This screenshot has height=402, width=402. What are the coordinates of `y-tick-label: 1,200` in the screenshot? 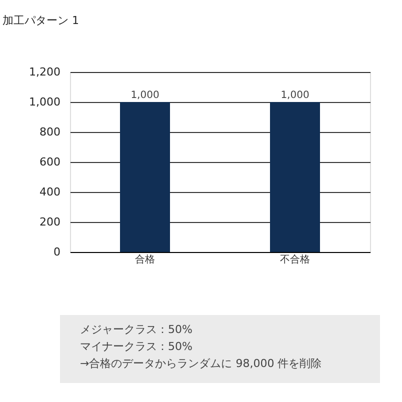 It's located at (44, 72).